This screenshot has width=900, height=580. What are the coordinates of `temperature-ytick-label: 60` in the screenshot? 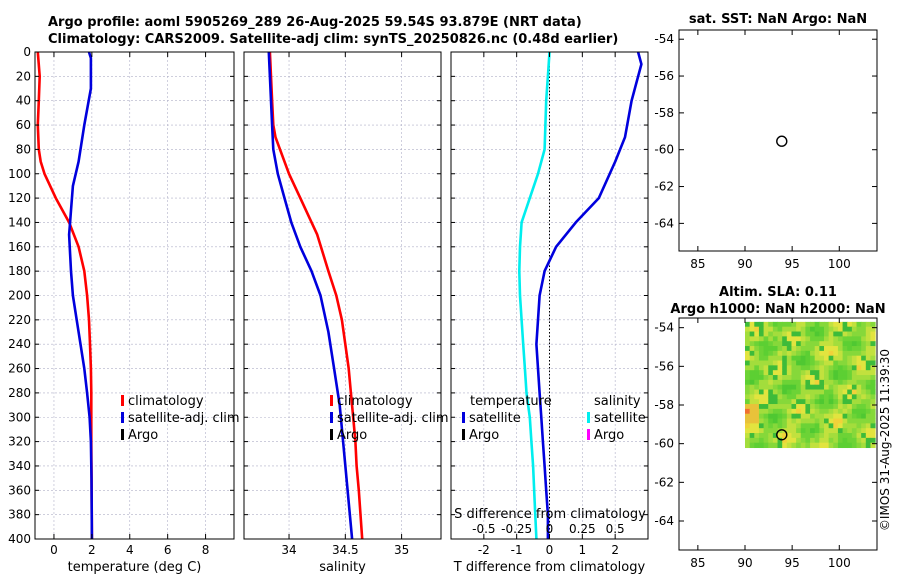 It's located at (23, 125).